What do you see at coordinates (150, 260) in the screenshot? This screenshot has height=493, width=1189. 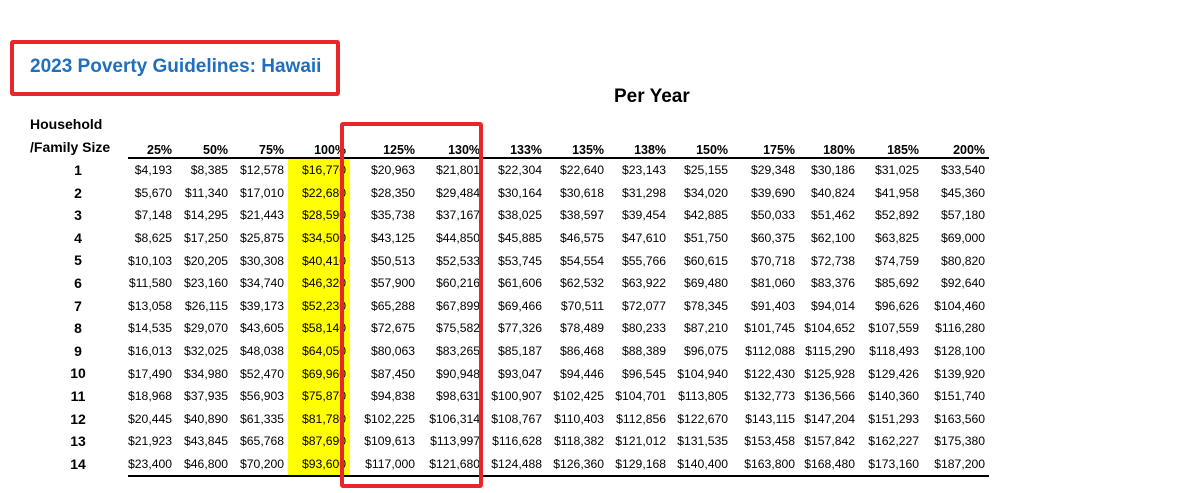 I see `table-cell: $10,103` at bounding box center [150, 260].